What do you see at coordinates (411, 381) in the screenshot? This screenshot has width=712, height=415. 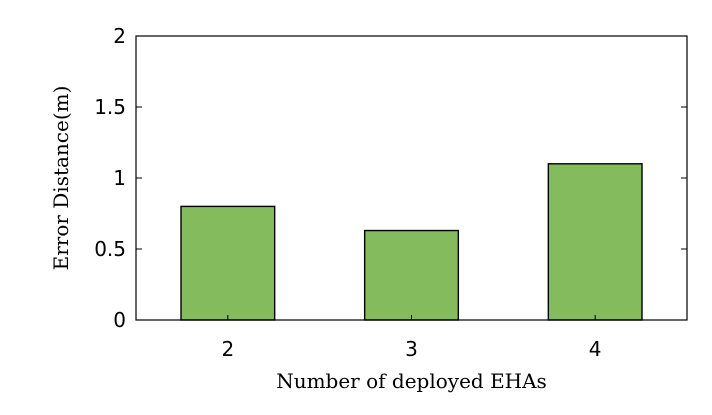 I see `x-axis-label: Number of deployed EHAs` at bounding box center [411, 381].